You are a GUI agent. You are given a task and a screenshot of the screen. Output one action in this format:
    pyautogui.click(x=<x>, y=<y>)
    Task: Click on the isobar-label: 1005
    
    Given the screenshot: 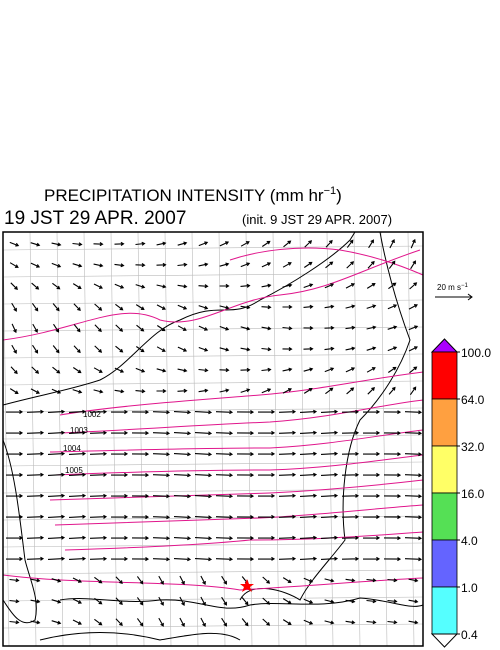 What is the action you would take?
    pyautogui.click(x=74, y=470)
    